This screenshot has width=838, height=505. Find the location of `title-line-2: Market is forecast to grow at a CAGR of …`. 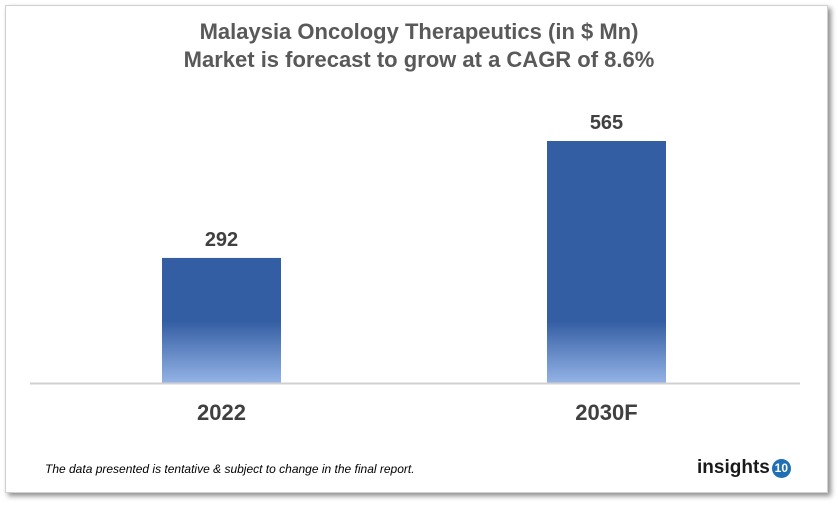

title-line-2: Market is forecast to grow at a CAGR of … is located at coordinates (419, 59).